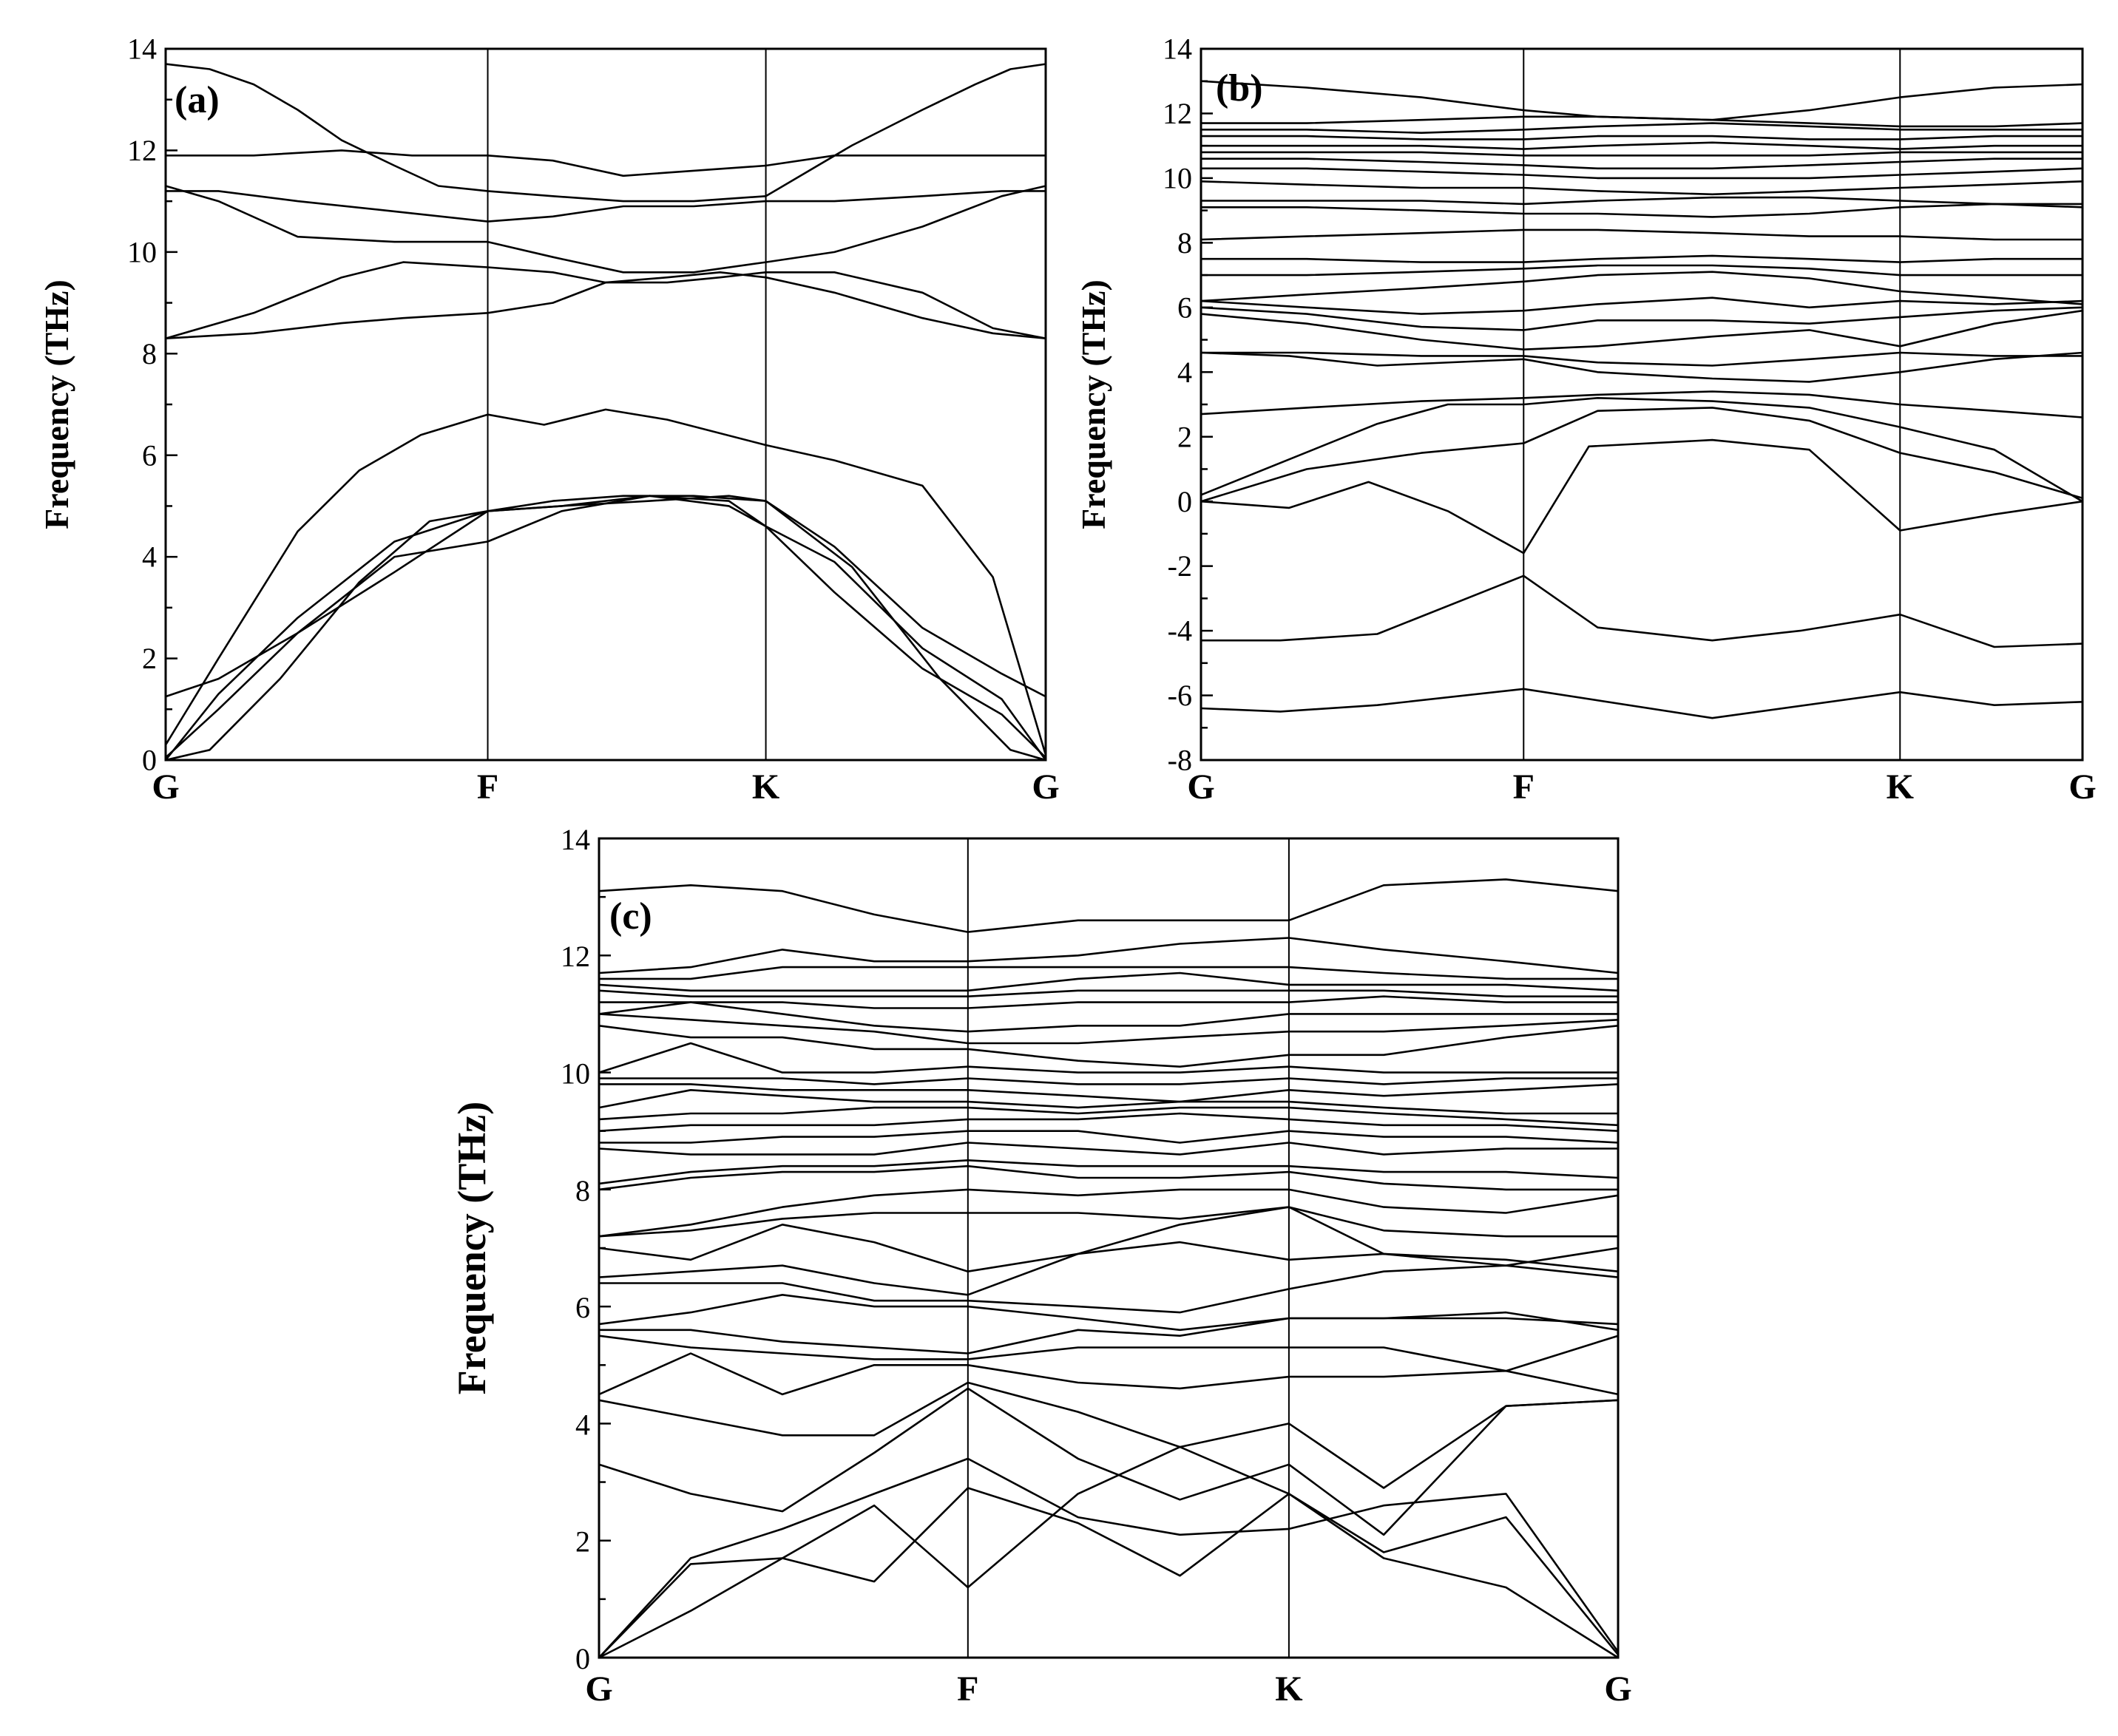  I want to click on panel-b-title: (b), so click(1239, 88).